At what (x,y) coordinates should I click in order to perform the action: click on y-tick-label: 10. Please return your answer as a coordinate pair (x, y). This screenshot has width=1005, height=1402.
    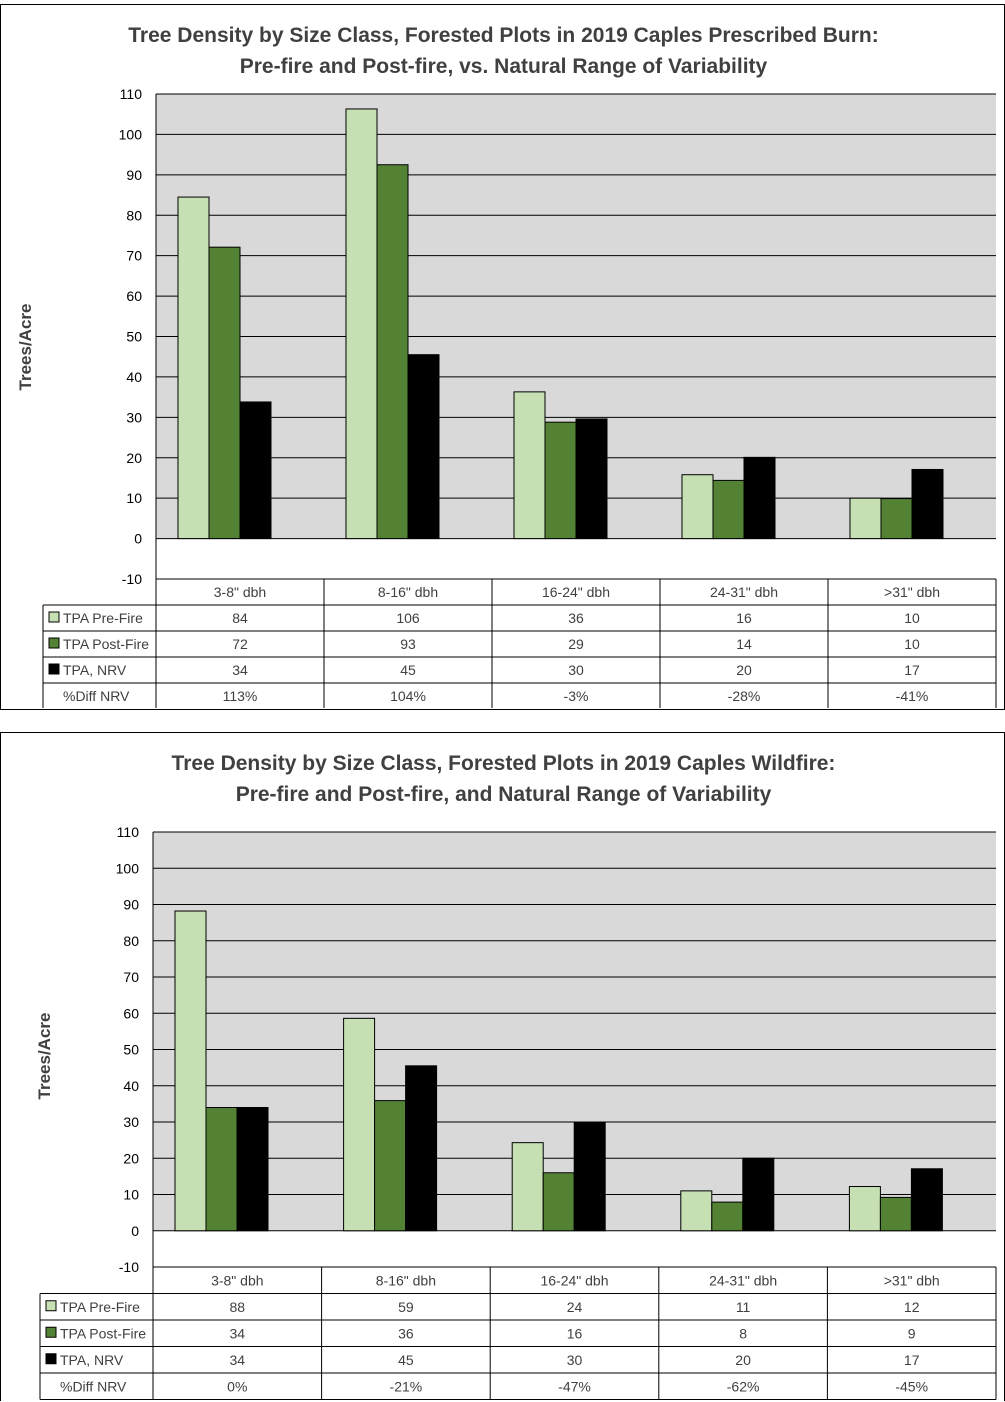
    Looking at the image, I should click on (134, 498).